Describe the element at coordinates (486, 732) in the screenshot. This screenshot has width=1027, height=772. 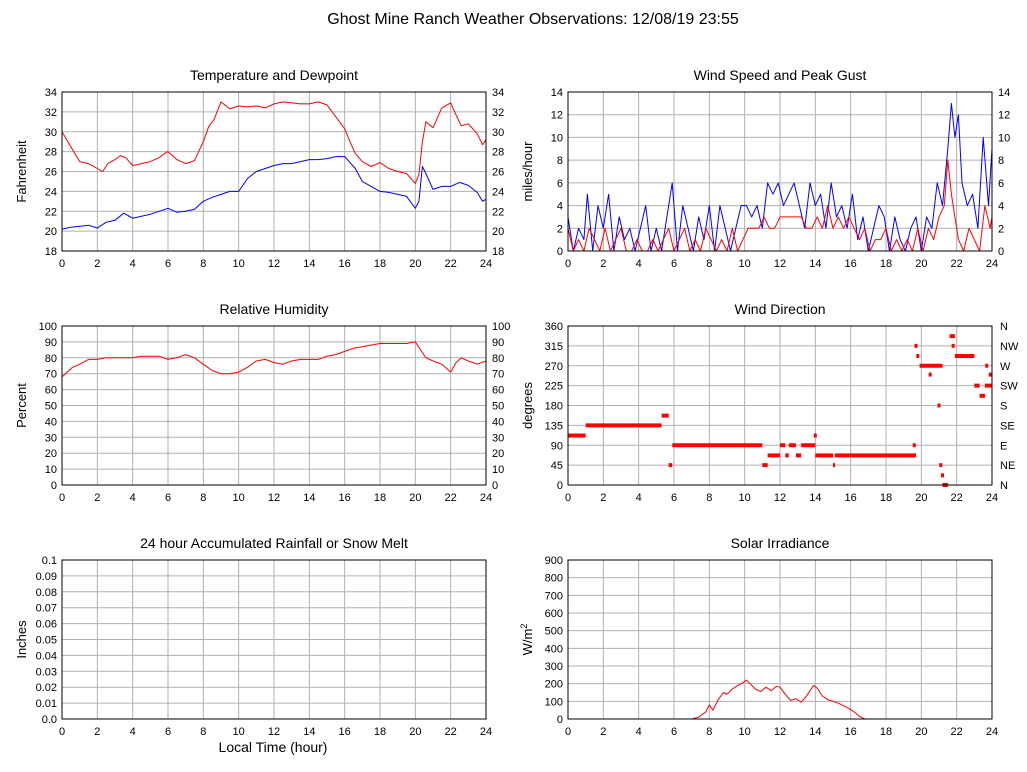
I see `x-tick-label: 24` at that location.